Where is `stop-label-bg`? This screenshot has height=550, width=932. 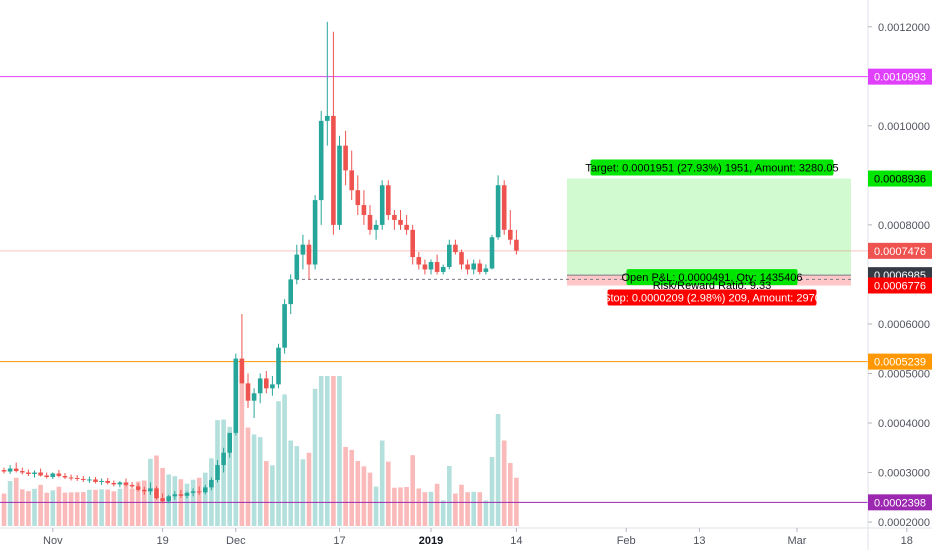
stop-label-bg is located at coordinates (712, 297).